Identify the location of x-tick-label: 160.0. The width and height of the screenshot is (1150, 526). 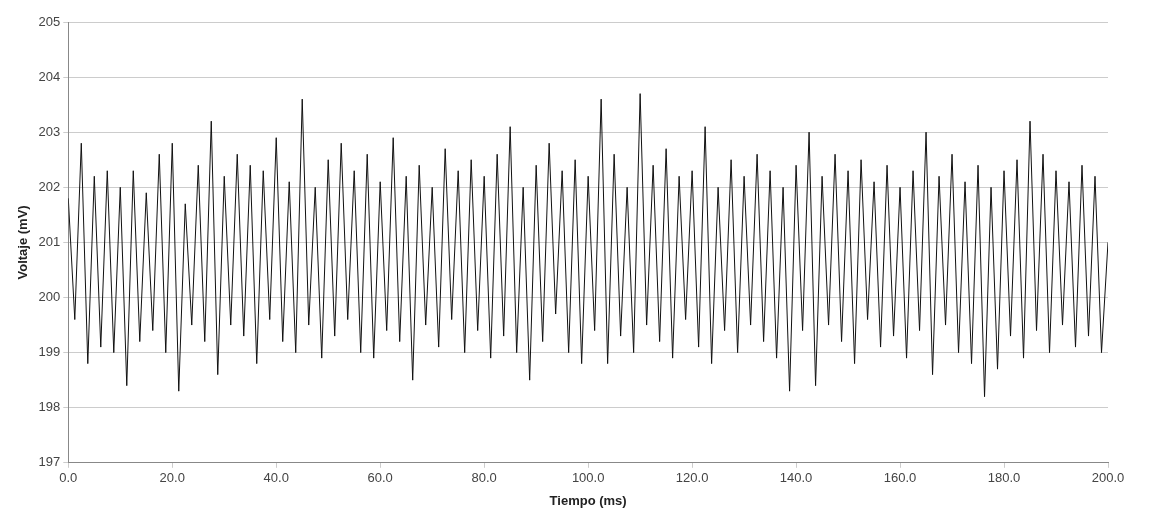
(900, 478).